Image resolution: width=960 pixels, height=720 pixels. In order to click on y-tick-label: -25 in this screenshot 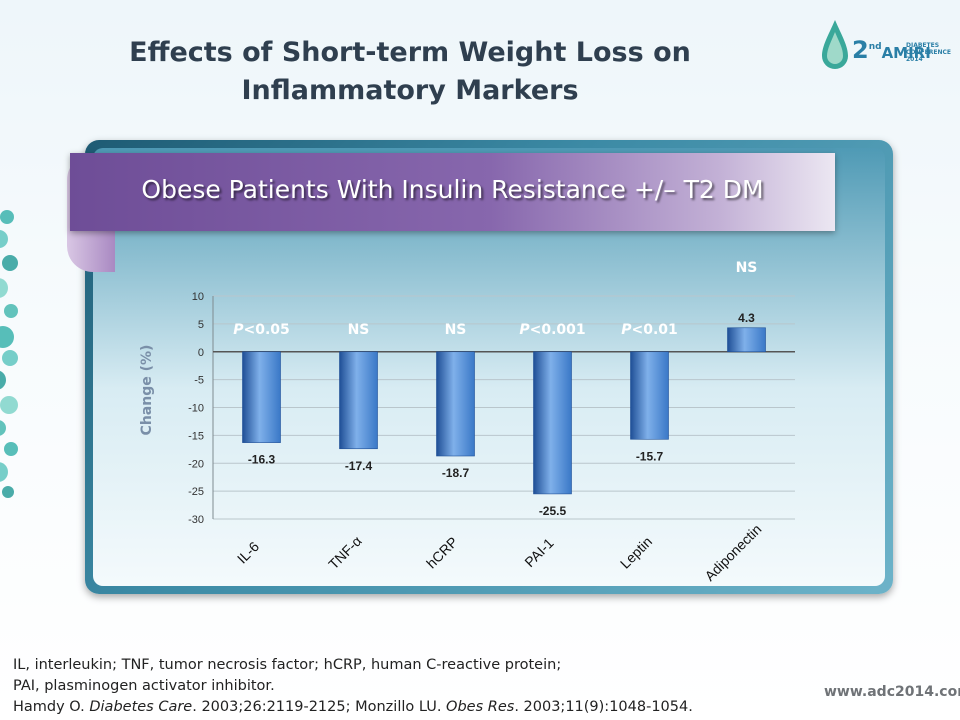, I will do `click(196, 492)`.